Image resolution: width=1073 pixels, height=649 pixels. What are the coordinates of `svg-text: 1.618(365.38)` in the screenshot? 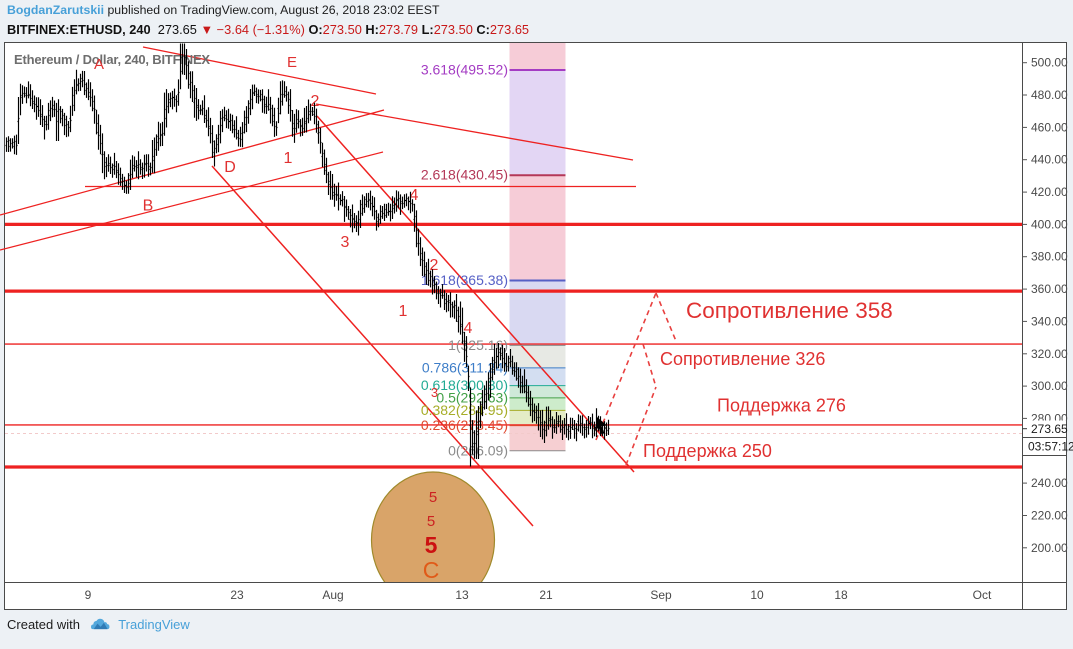 It's located at (464, 280).